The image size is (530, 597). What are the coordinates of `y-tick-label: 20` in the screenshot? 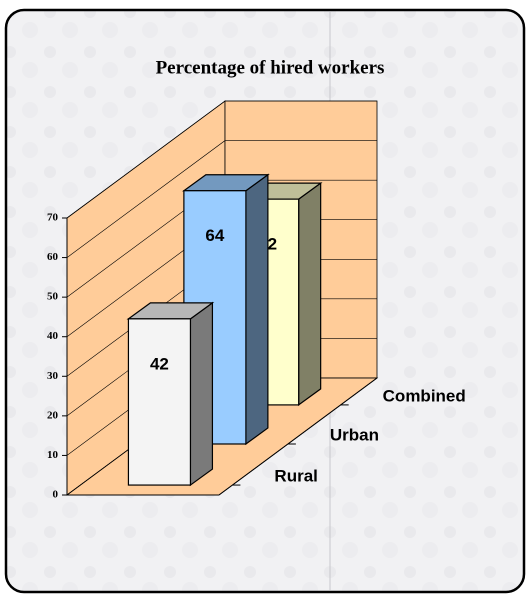 It's located at (53, 415).